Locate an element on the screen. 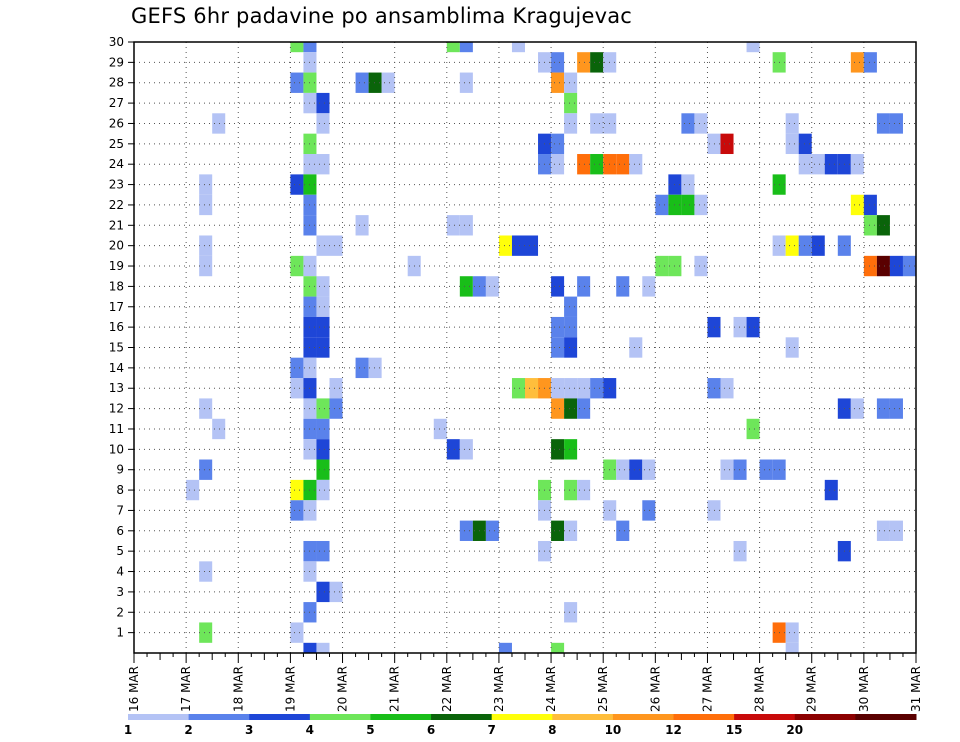  y-tick-label: 13 is located at coordinates (116, 388).